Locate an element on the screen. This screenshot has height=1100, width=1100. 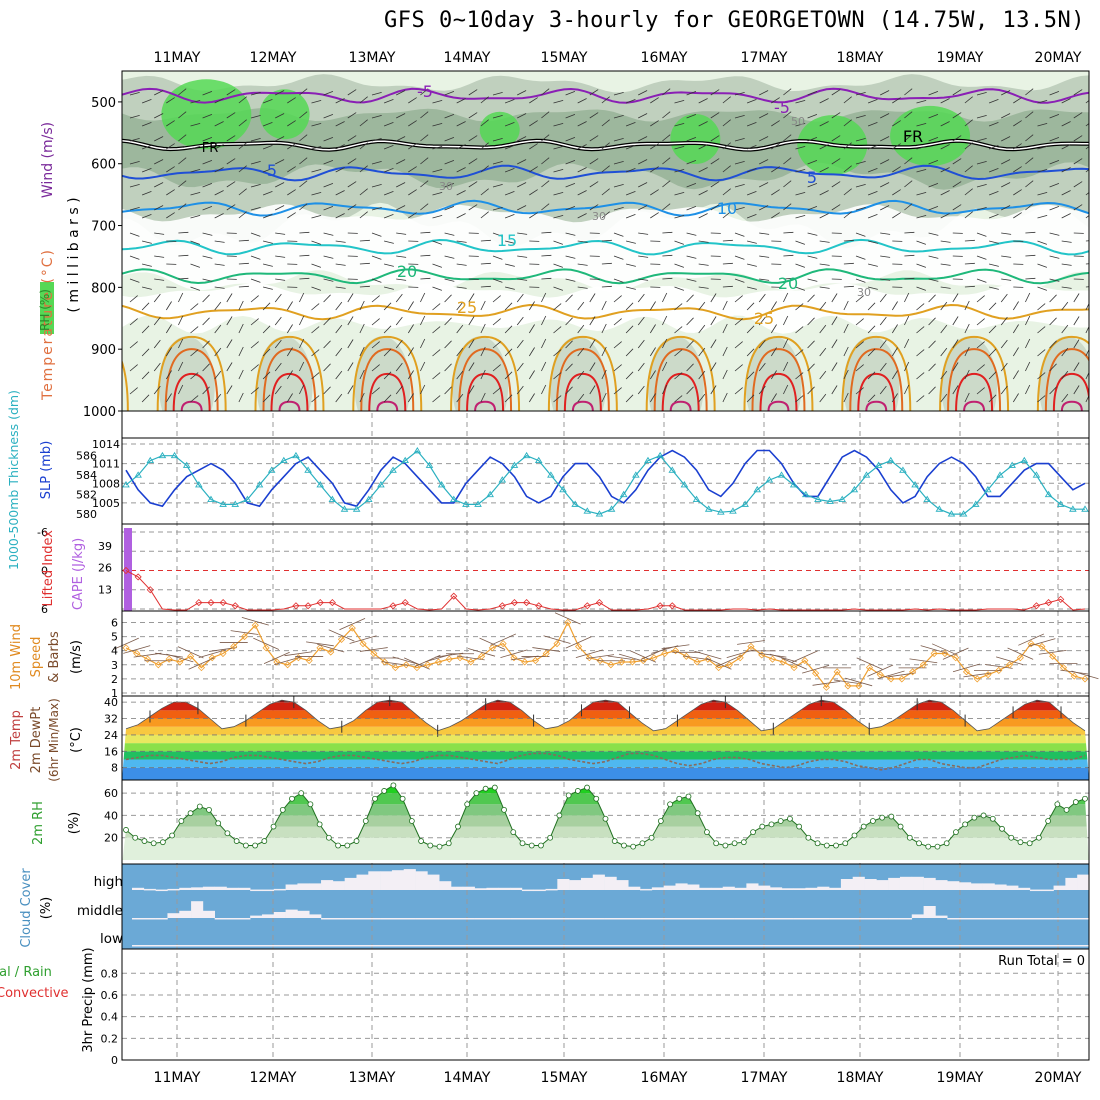
rh-clear-band-low is located at coordinates (605, 308).